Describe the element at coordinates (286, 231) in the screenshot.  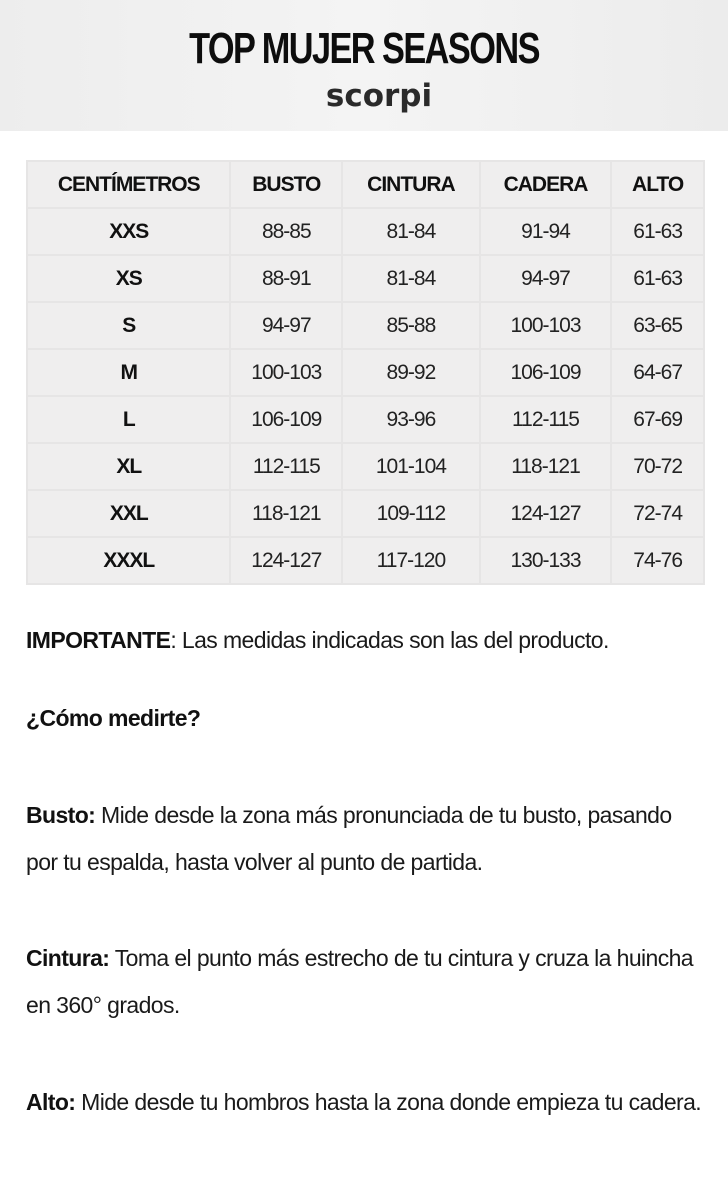
I see `measurement-cell: 88-85` at that location.